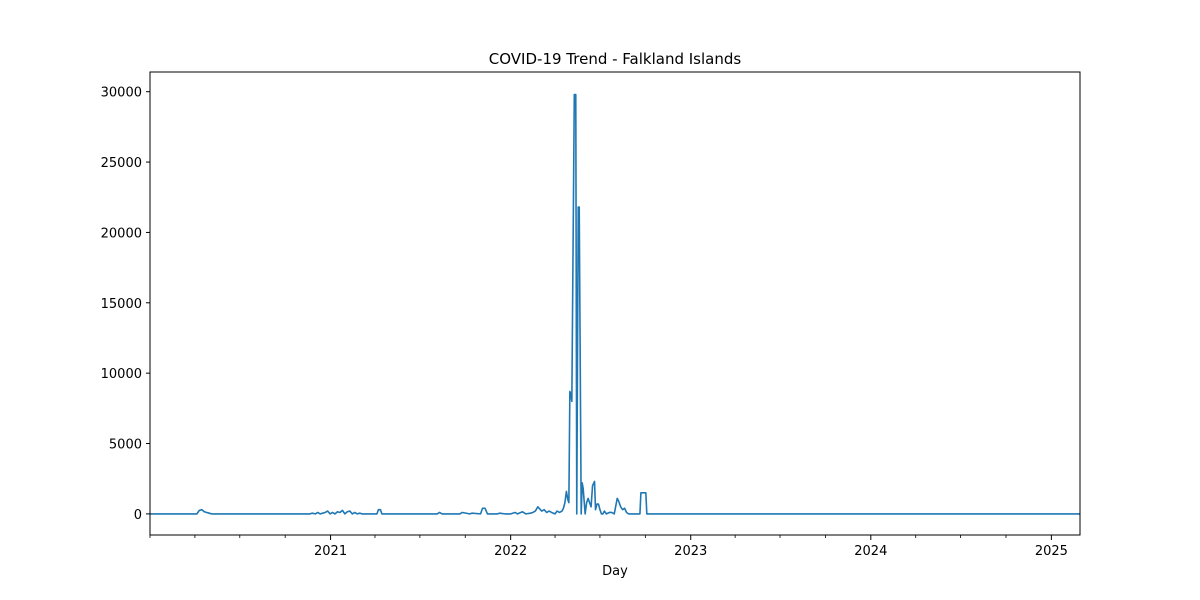 This screenshot has width=1200, height=600. I want to click on y-tick-label: 5000, so click(125, 445).